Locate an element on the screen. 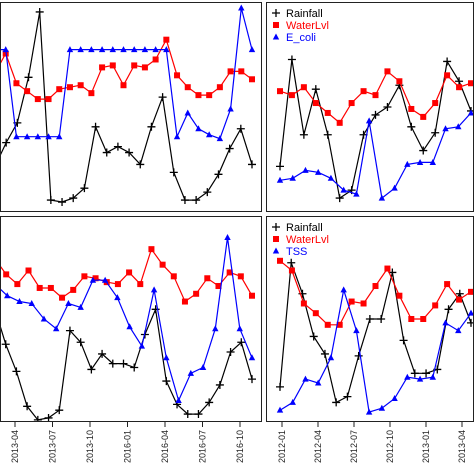 The height and width of the screenshot is (474, 474). x-tick-label: 2016-04 is located at coordinates (165, 446).